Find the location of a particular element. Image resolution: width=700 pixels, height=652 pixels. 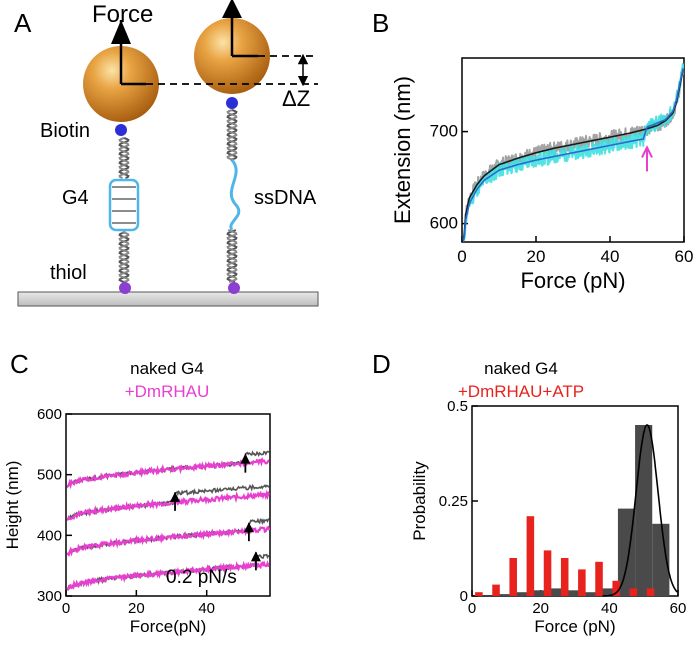

thiol-label: thiol is located at coordinates (68, 273).